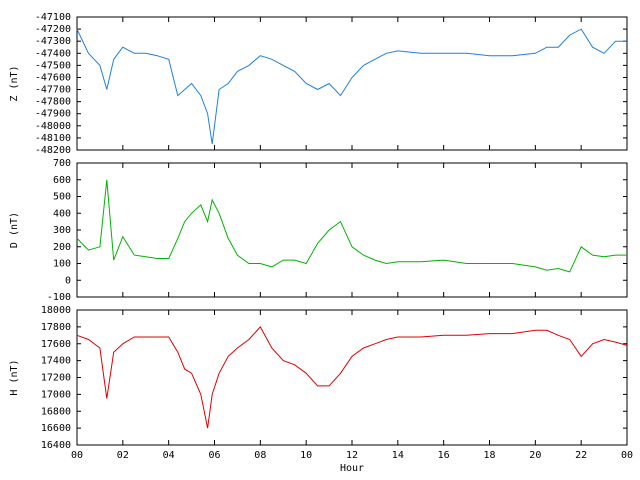 The width and height of the screenshot is (640, 480). What do you see at coordinates (169, 455) in the screenshot?
I see `x-tick-label: 04` at bounding box center [169, 455].